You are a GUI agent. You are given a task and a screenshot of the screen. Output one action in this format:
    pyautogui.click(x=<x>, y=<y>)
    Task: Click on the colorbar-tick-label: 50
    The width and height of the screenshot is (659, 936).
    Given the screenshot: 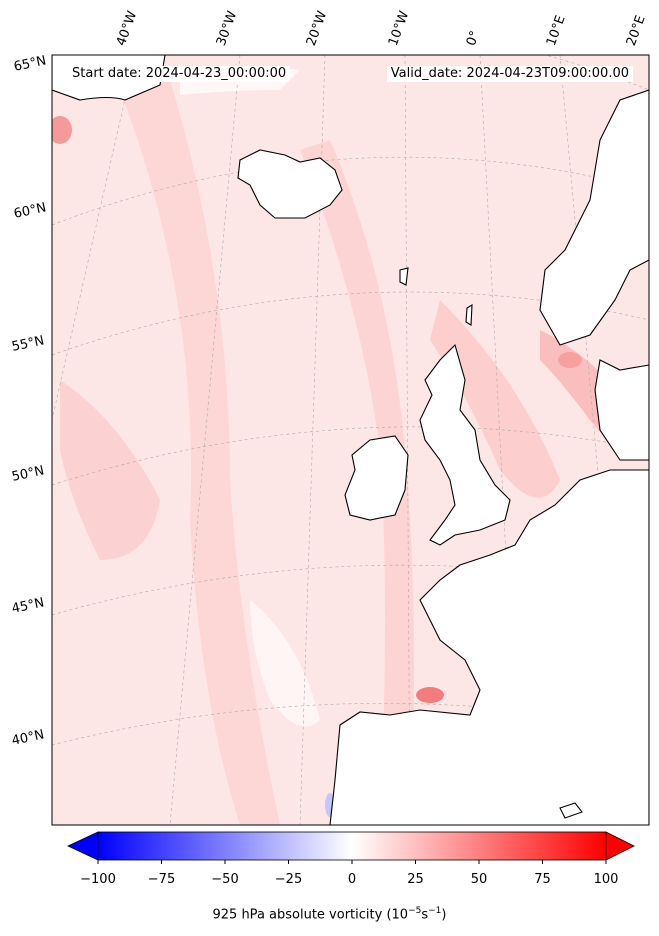 What is the action you would take?
    pyautogui.click(x=479, y=879)
    